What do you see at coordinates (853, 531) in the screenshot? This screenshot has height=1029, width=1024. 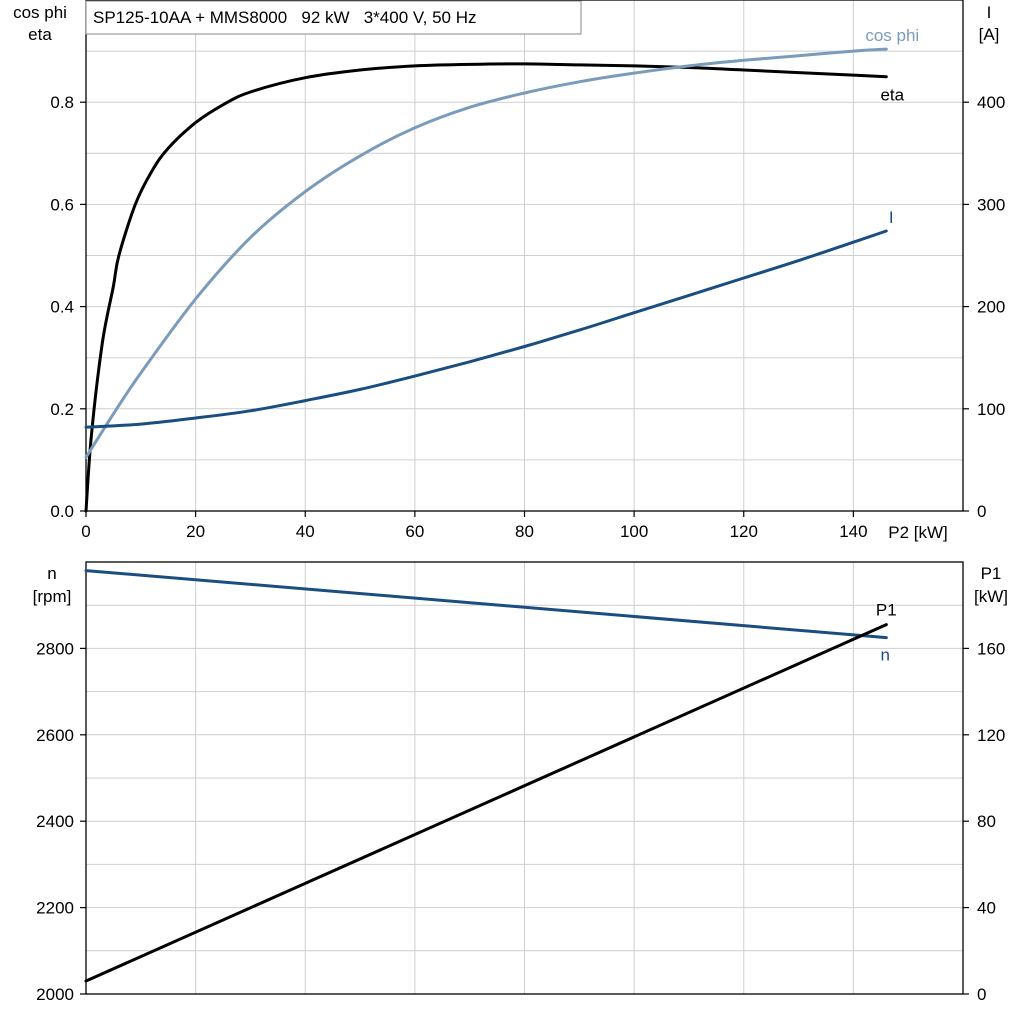 I see `x-axis-tick-label: 140` at bounding box center [853, 531].